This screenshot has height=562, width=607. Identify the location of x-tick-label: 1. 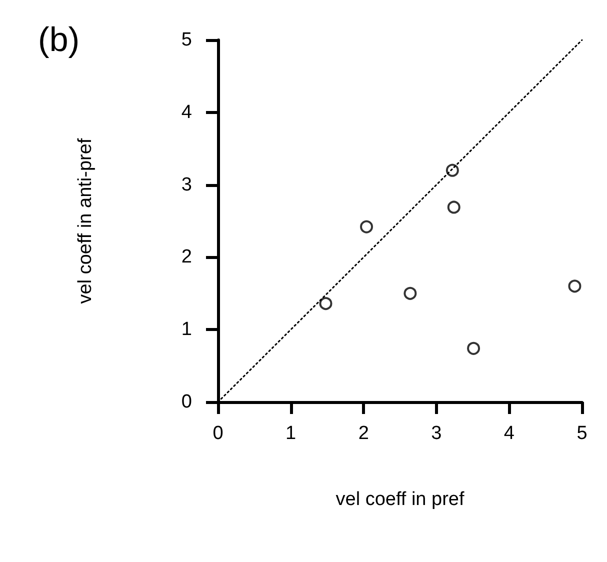
(291, 433).